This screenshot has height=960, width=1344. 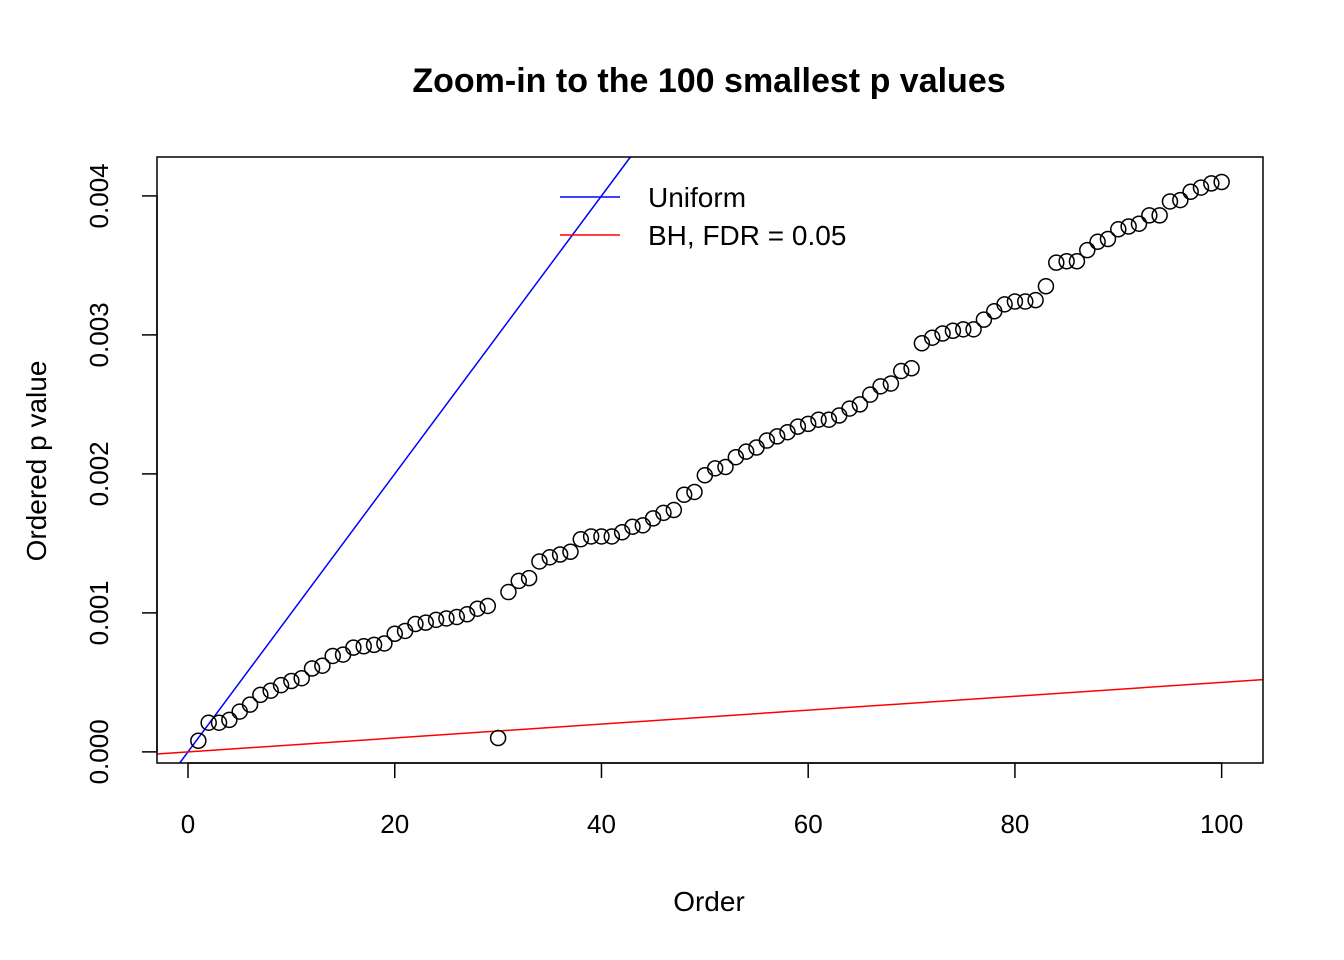 What do you see at coordinates (747, 235) in the screenshot?
I see `legend-label-bh: BH, FDR = 0.05` at bounding box center [747, 235].